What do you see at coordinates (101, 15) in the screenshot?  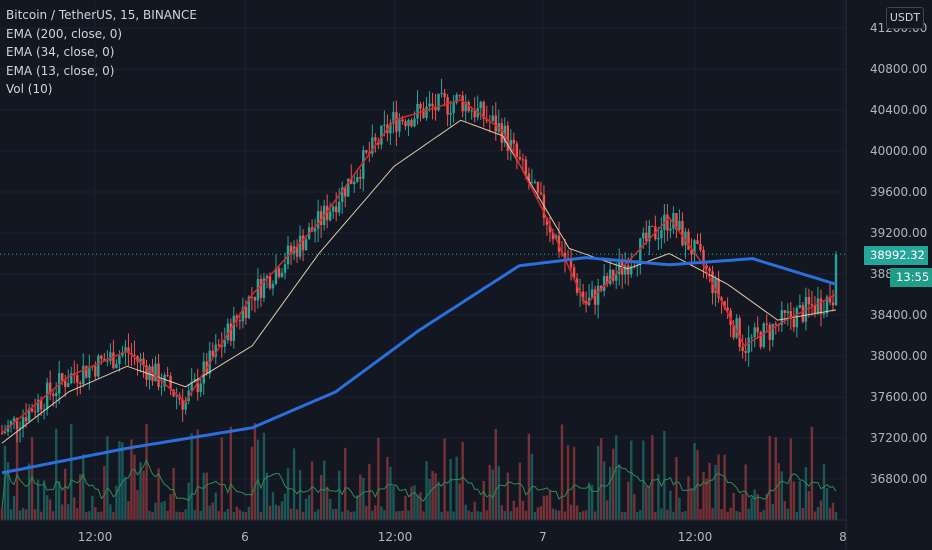 I see `symbol-title: Bitcoin / TetherUS, 15, BINANCE` at bounding box center [101, 15].